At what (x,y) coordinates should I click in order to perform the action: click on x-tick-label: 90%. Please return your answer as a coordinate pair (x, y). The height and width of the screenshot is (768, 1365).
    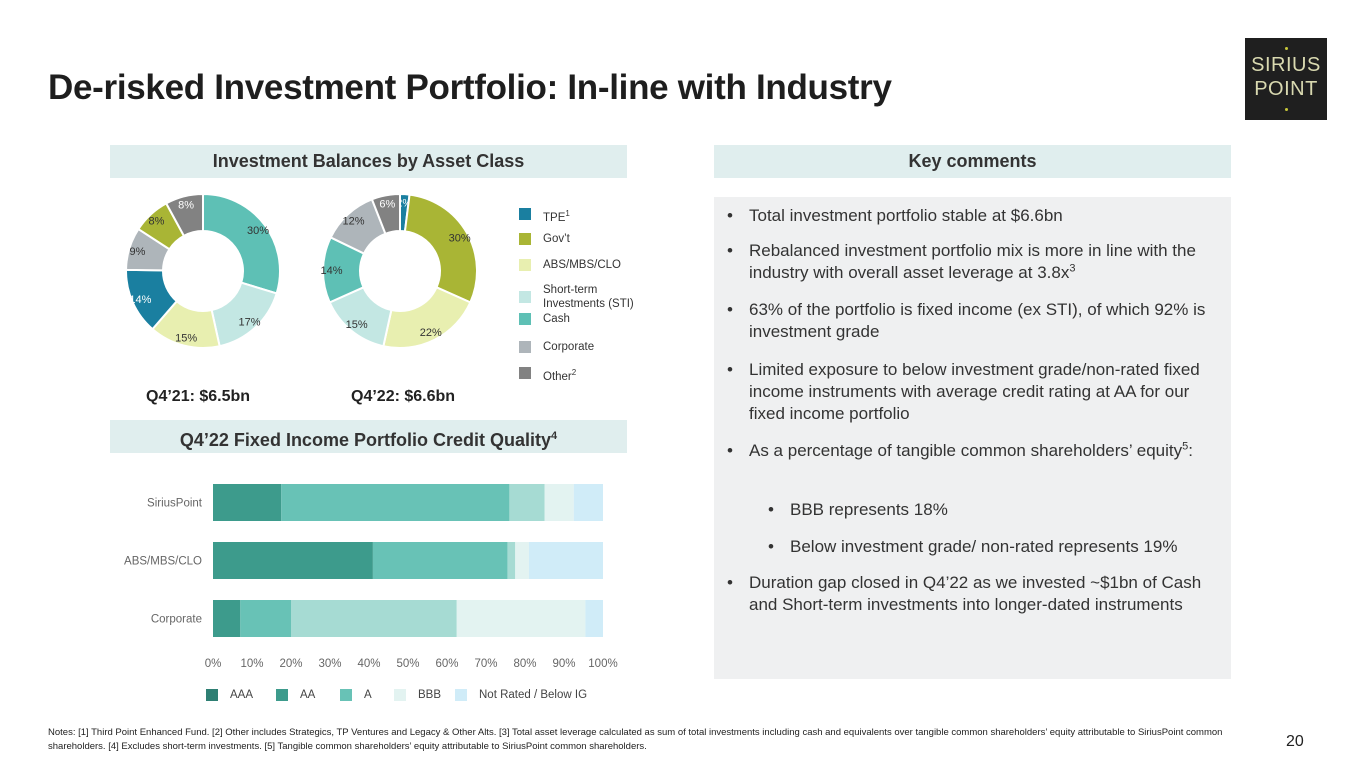
    Looking at the image, I should click on (563, 664).